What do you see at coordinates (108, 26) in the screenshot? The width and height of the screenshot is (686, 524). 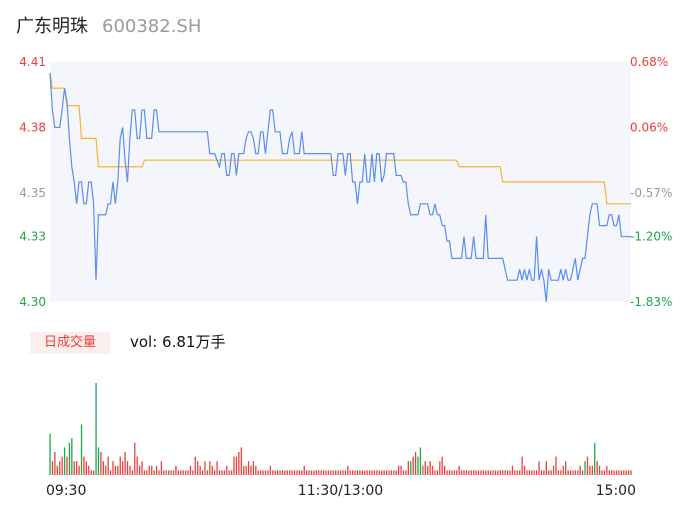 I see `stock-header: 广东明珠 600382.SH` at bounding box center [108, 26].